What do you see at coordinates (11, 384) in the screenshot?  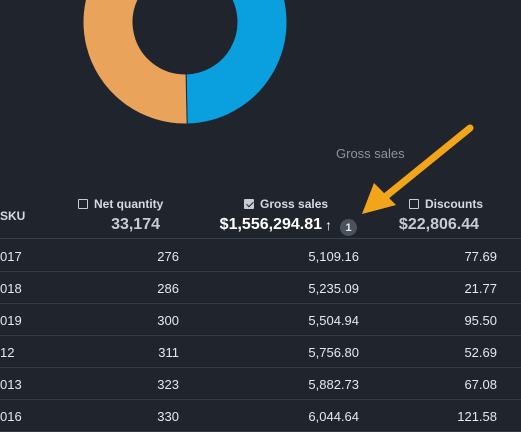 I see `sku-cell: 013` at bounding box center [11, 384].